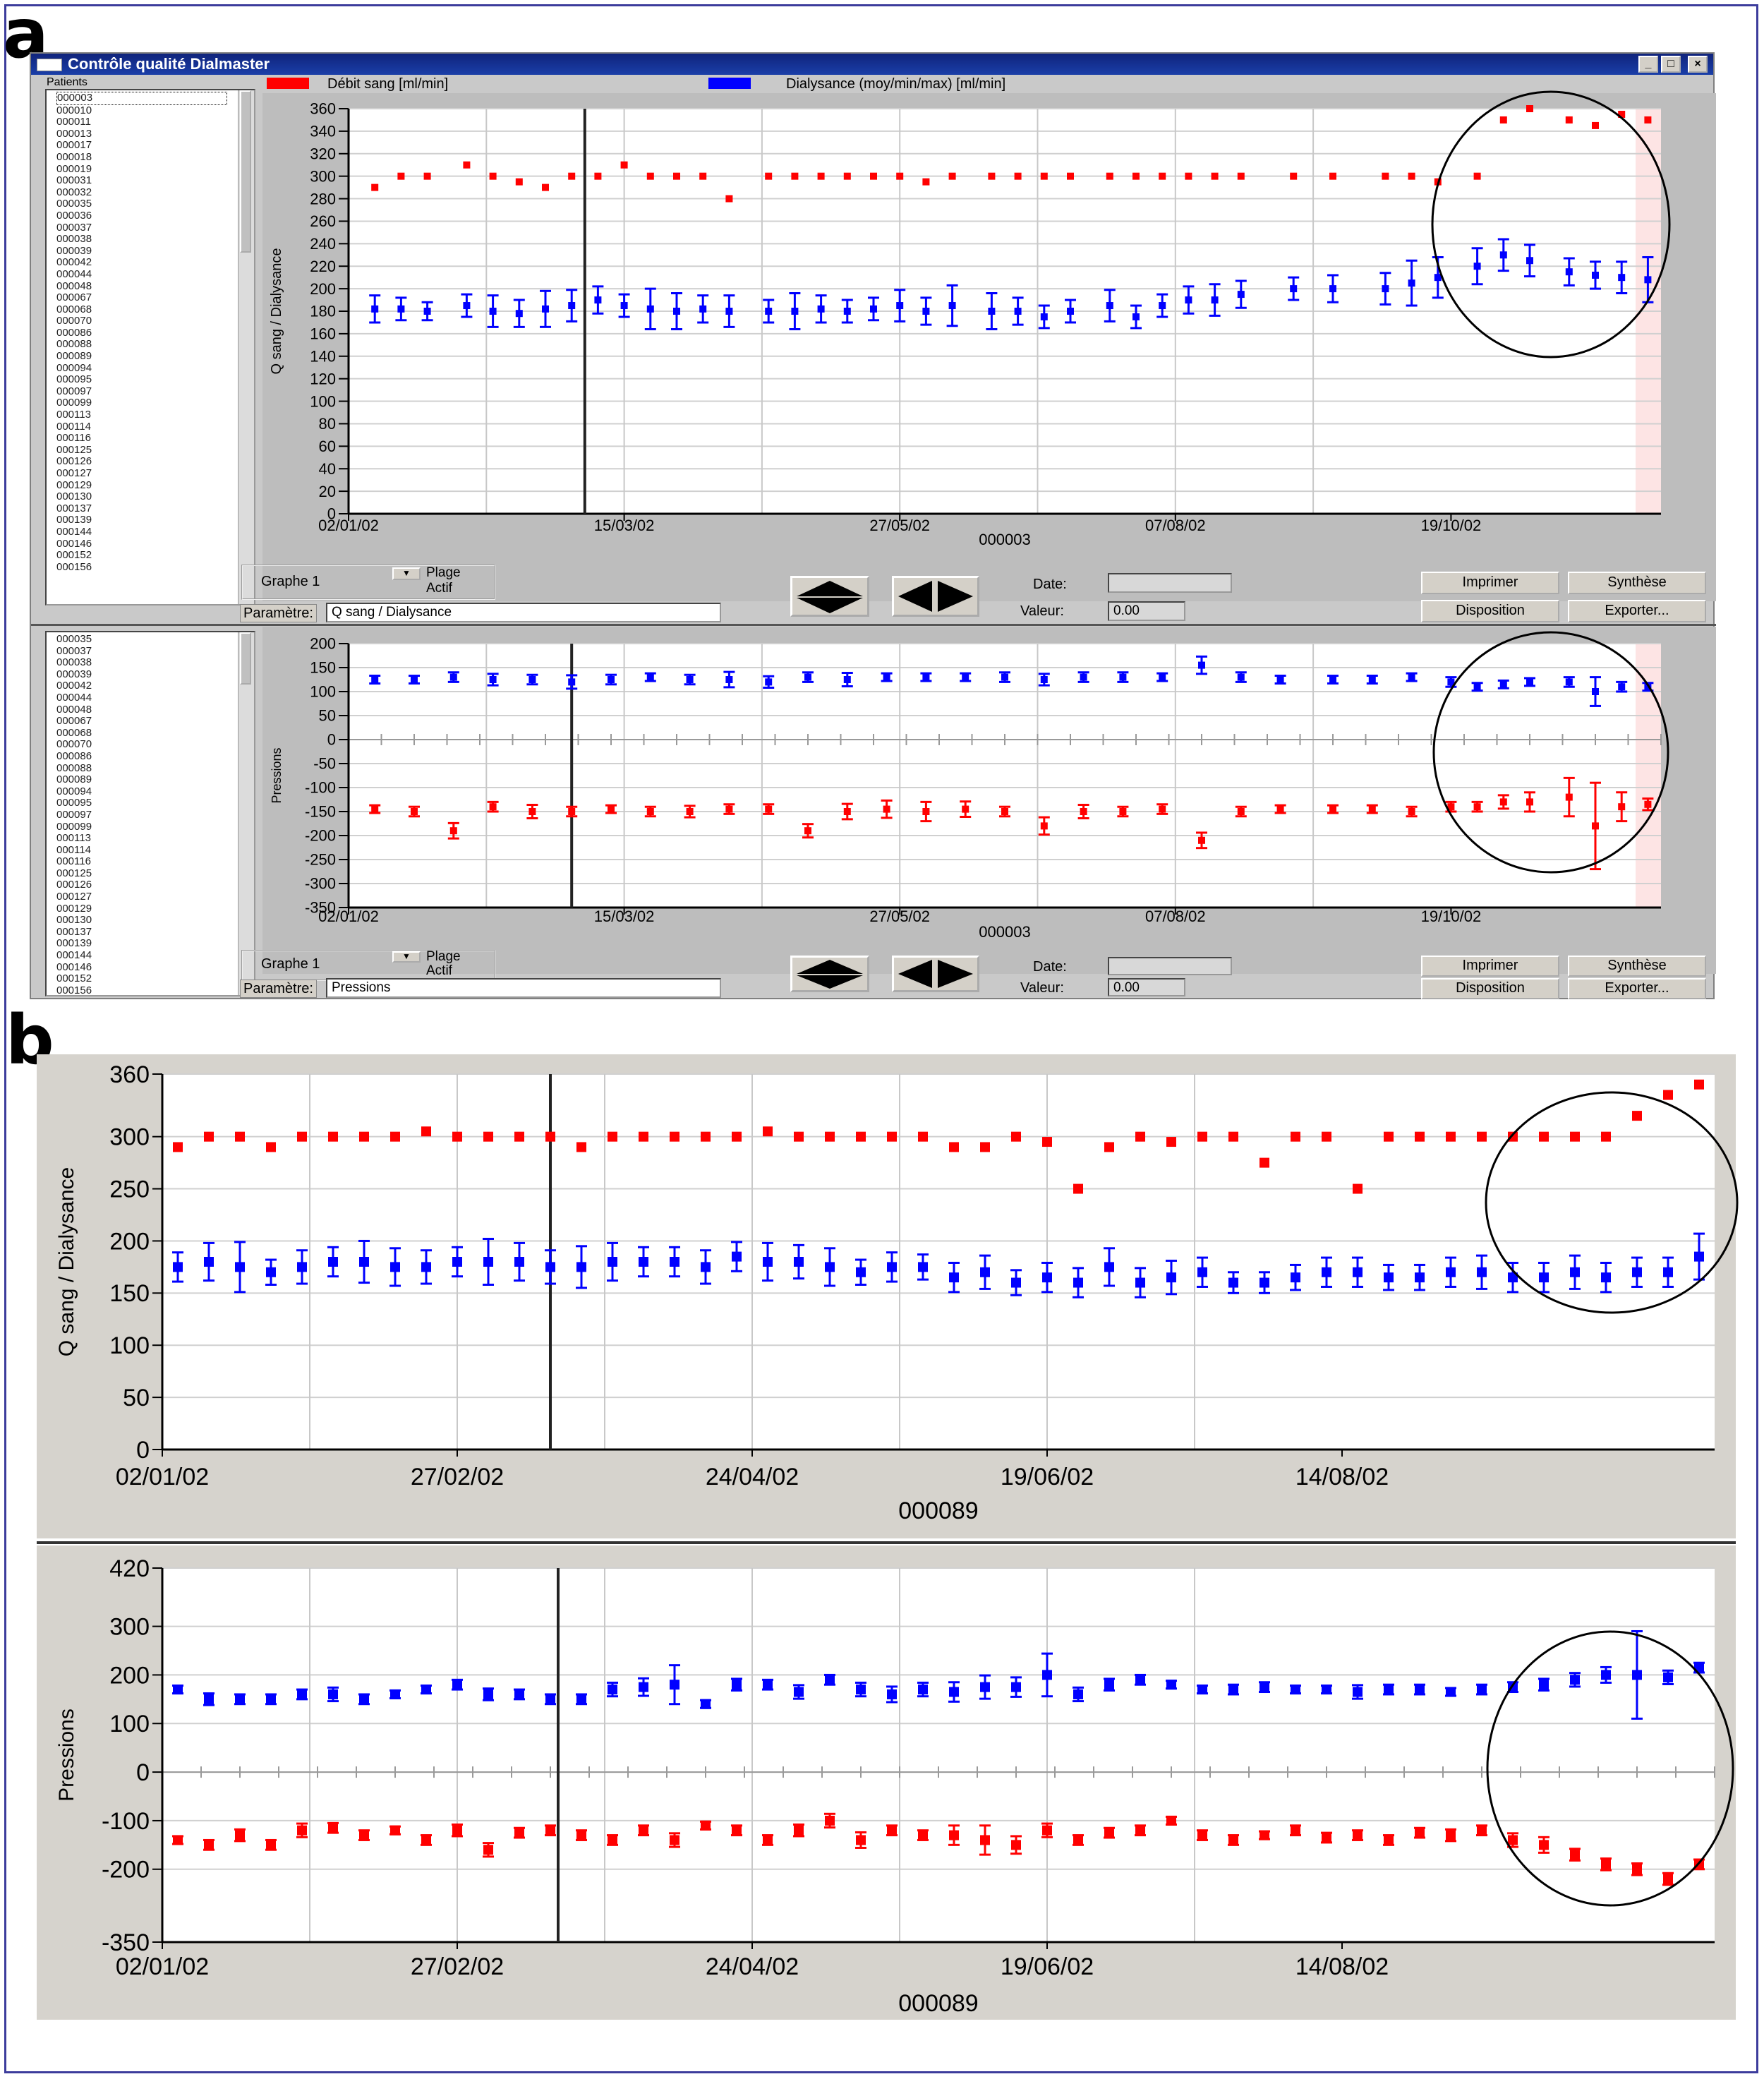 The height and width of the screenshot is (2079, 1764). I want to click on patient-item: 000018, so click(74, 157).